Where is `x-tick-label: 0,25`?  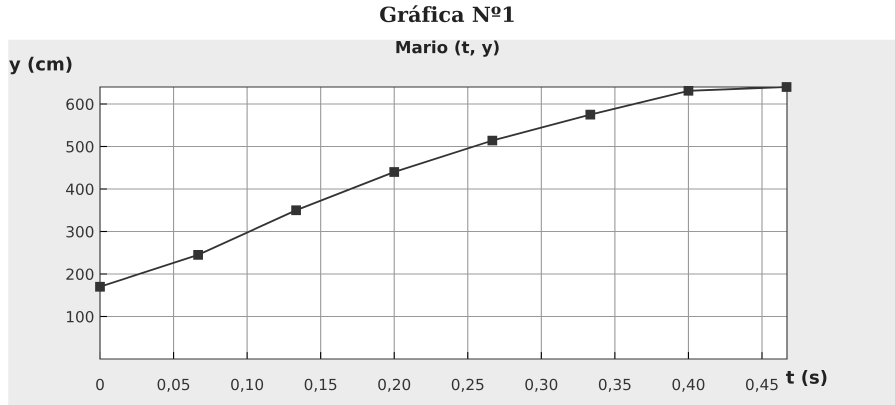
x-tick-label: 0,25 is located at coordinates (468, 385).